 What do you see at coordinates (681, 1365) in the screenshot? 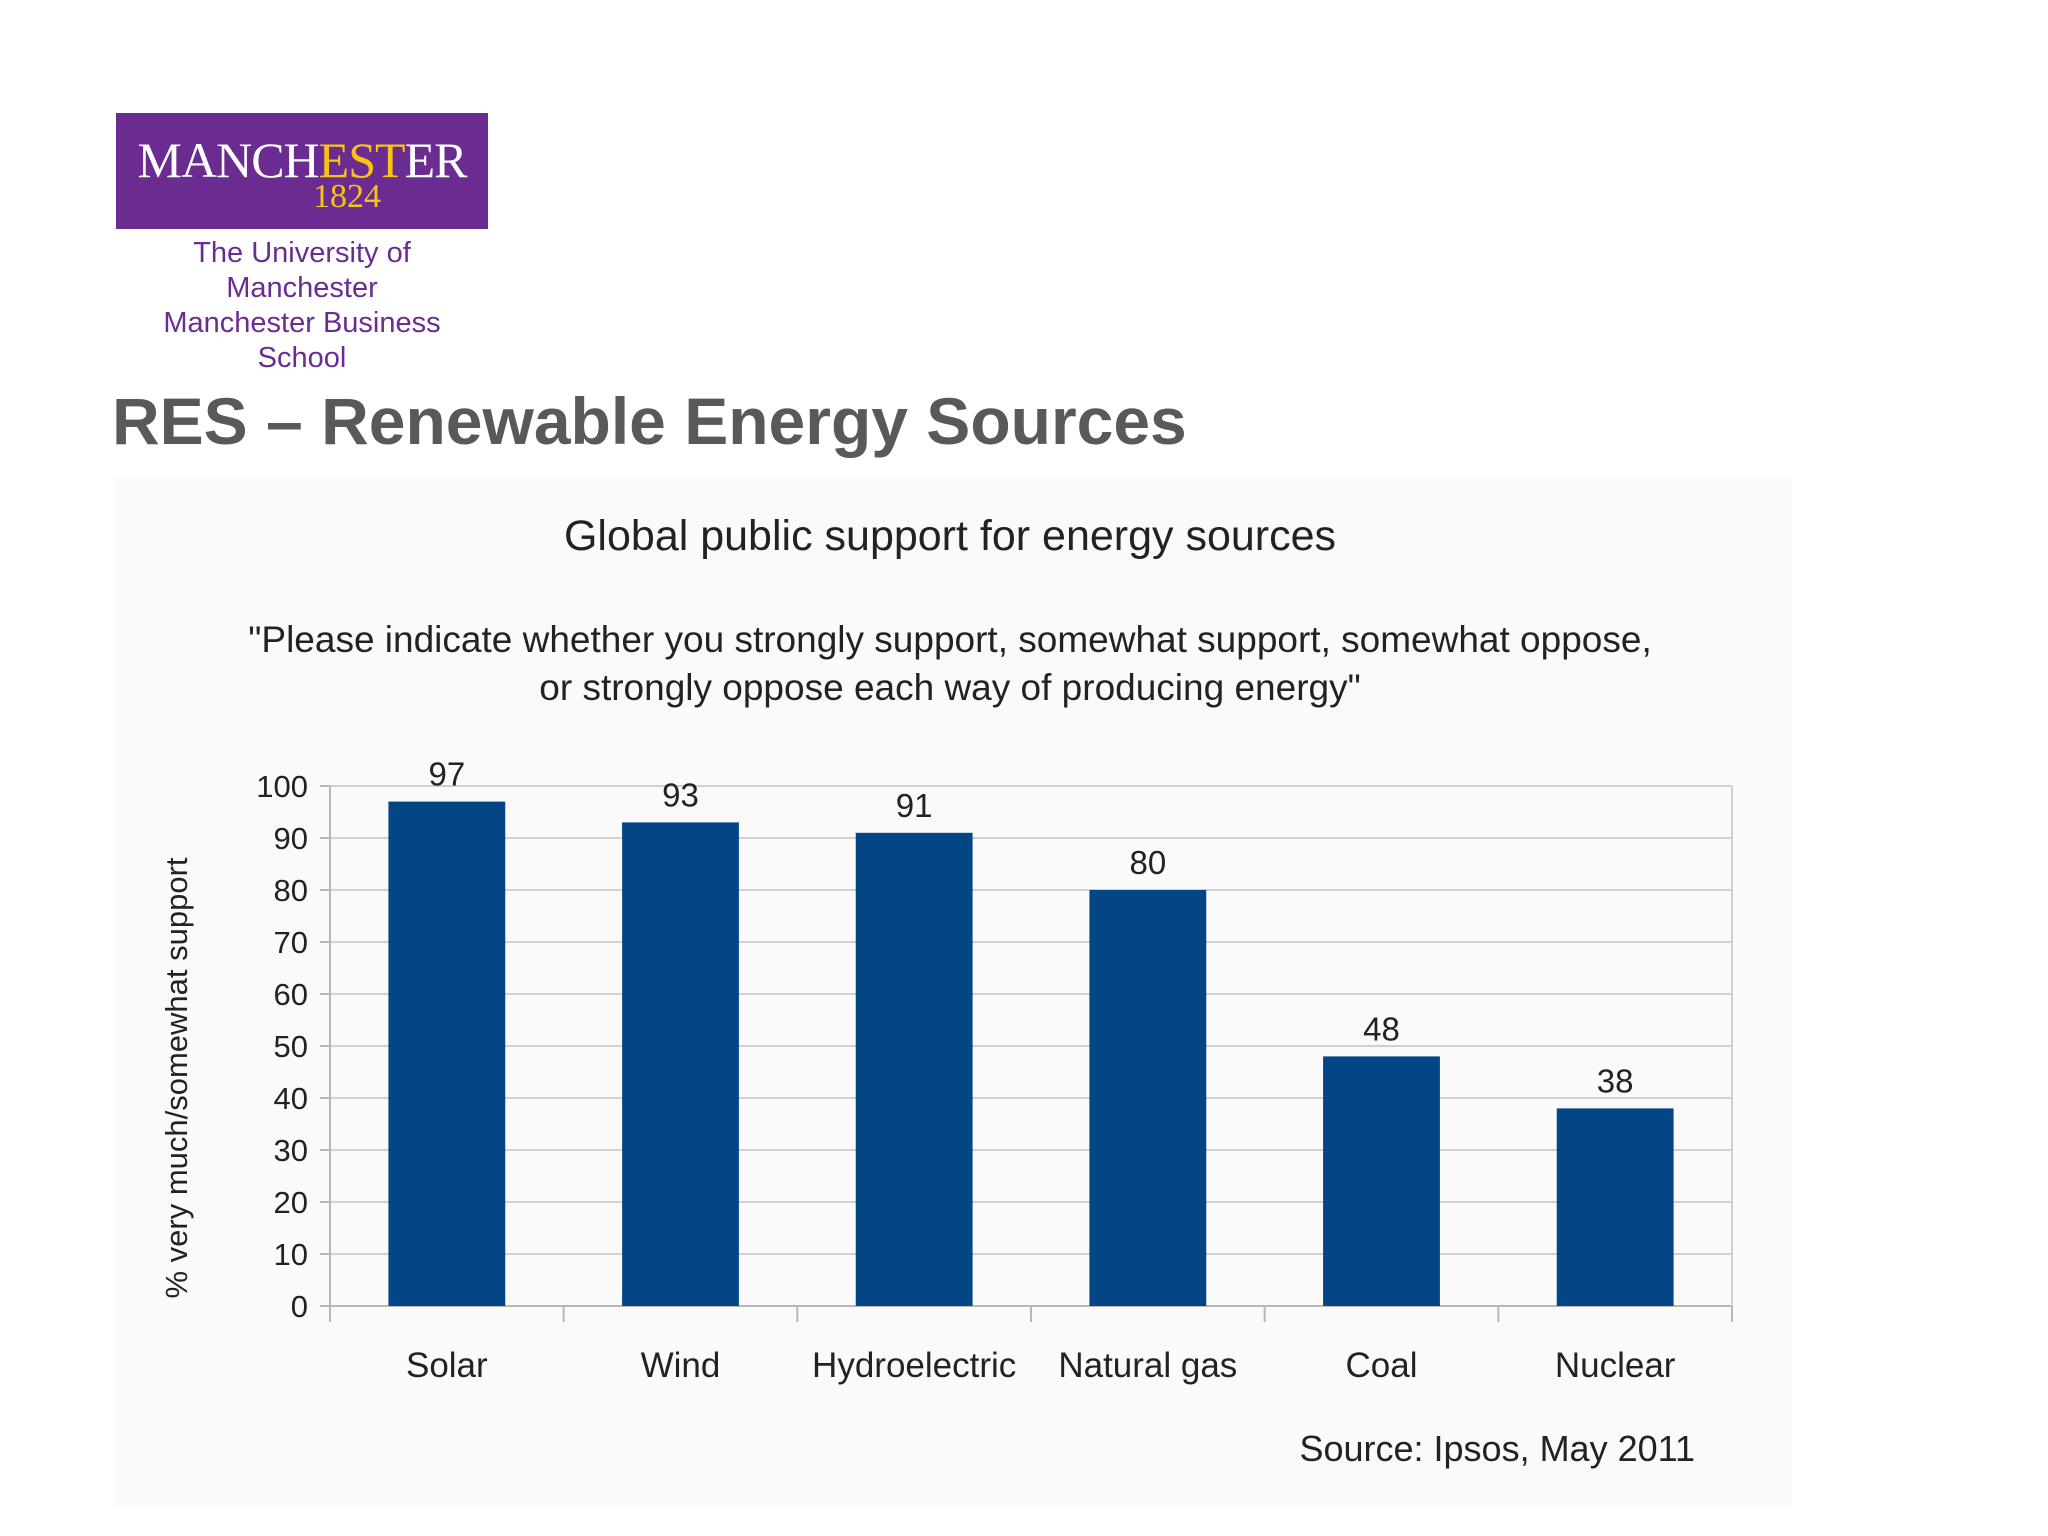
I see `category-label: Wind` at bounding box center [681, 1365].